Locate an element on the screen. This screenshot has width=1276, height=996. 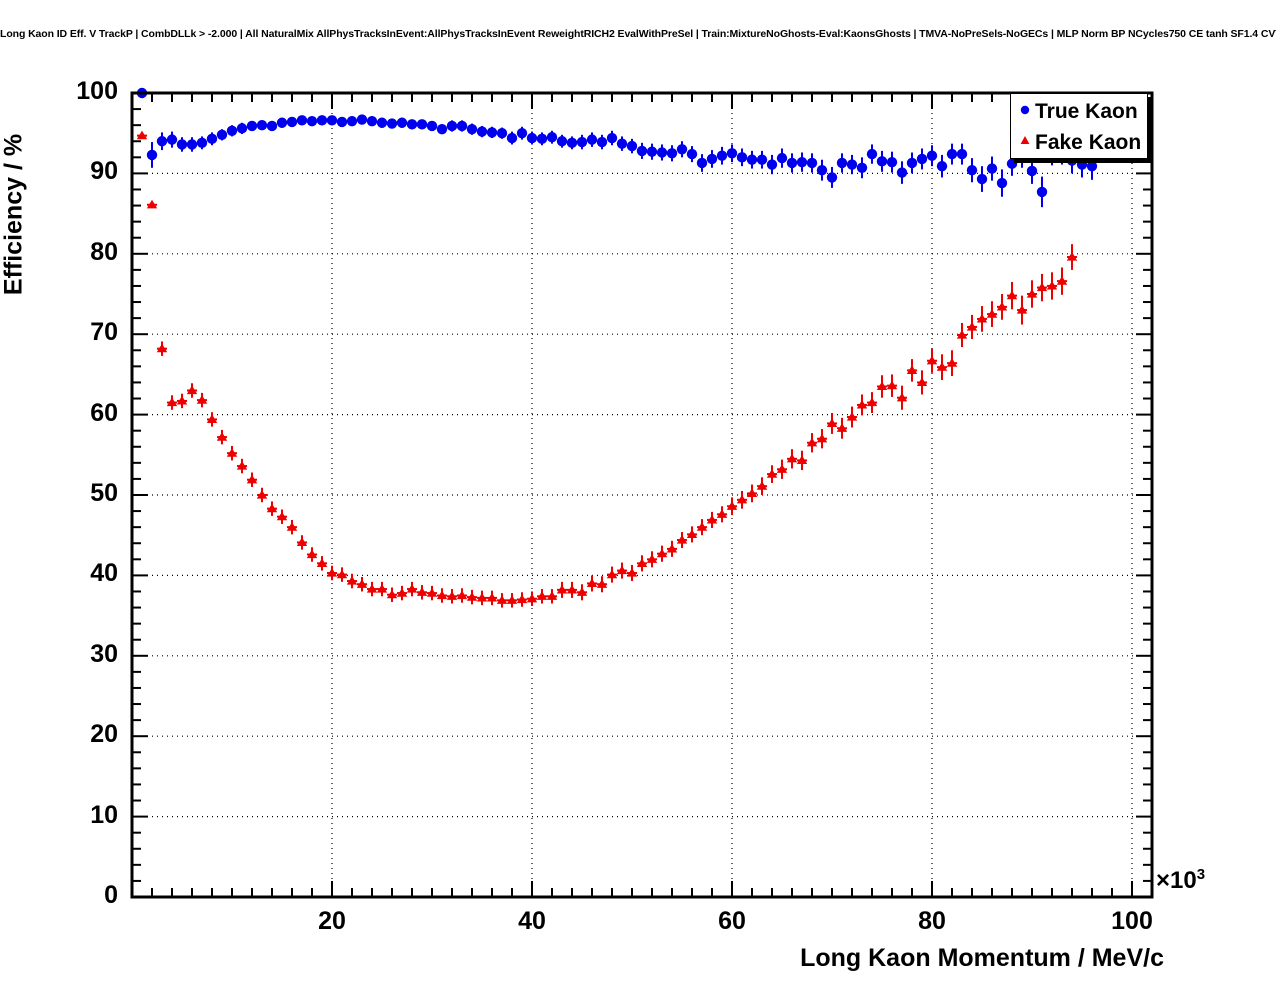
legend-entry-true-kaon: True Kaon is located at coordinates (1081, 111).